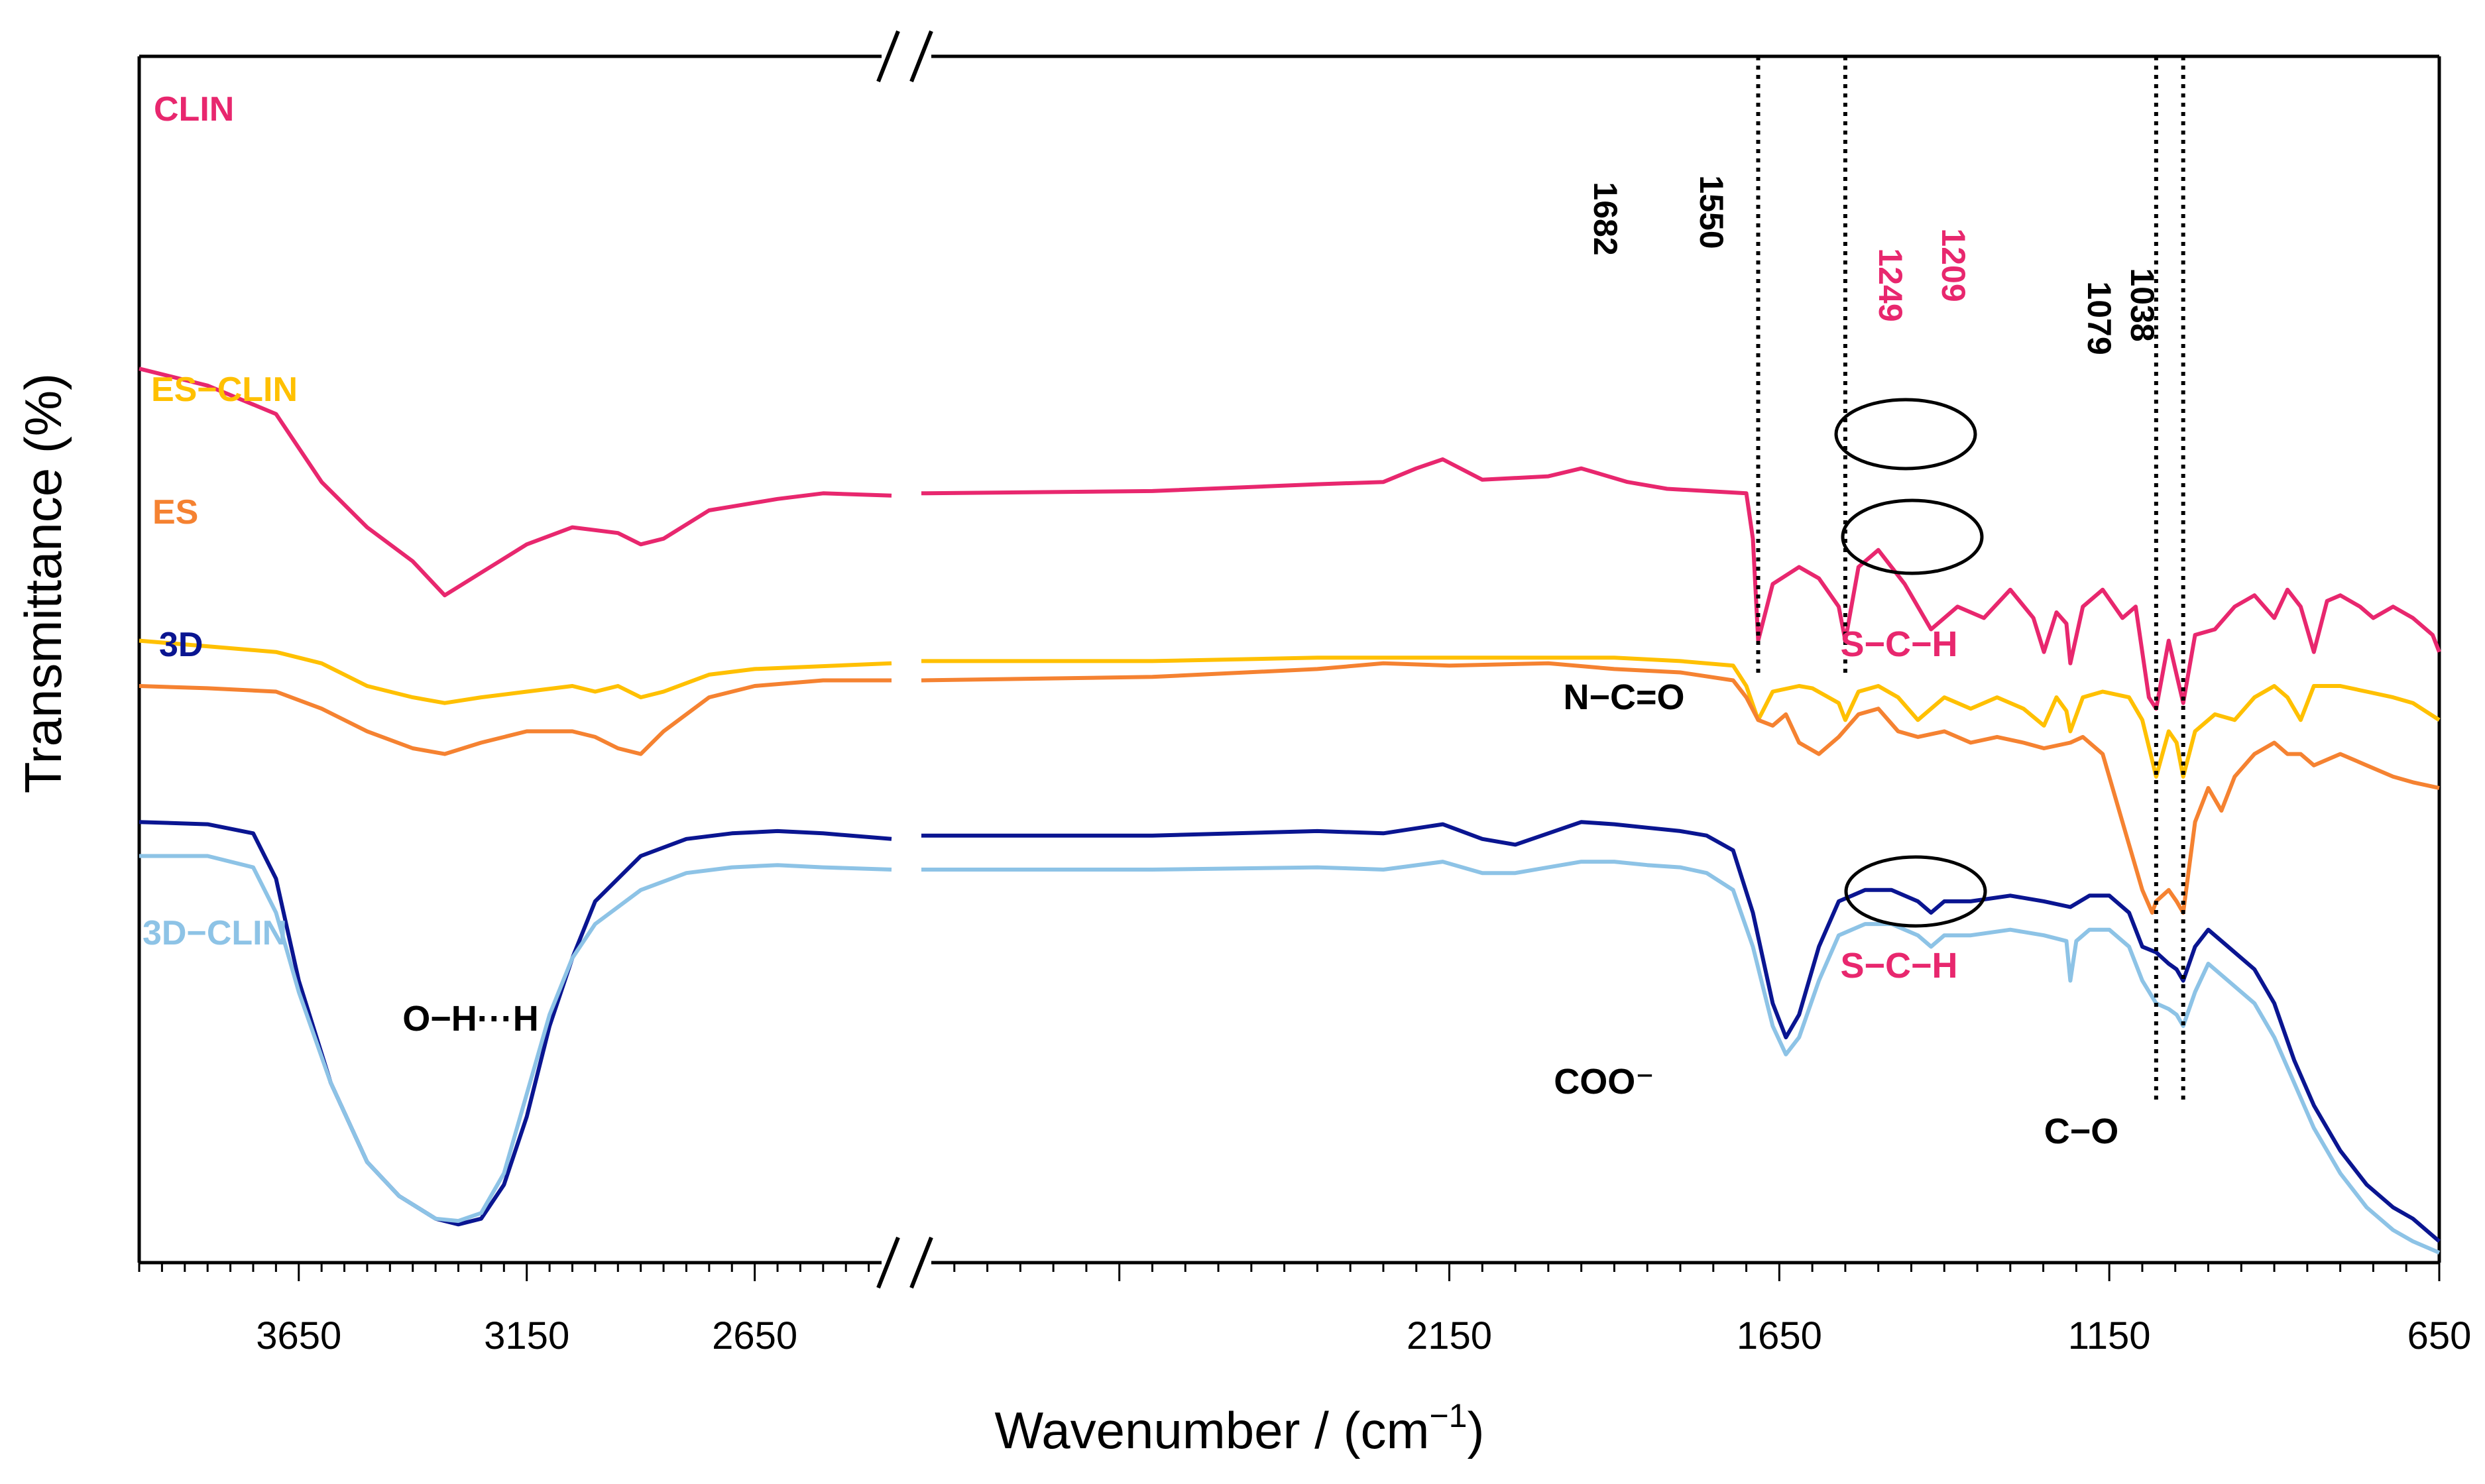 The width and height of the screenshot is (2485, 1484). I want to click on oh-h-label: O−H···H, so click(470, 1019).